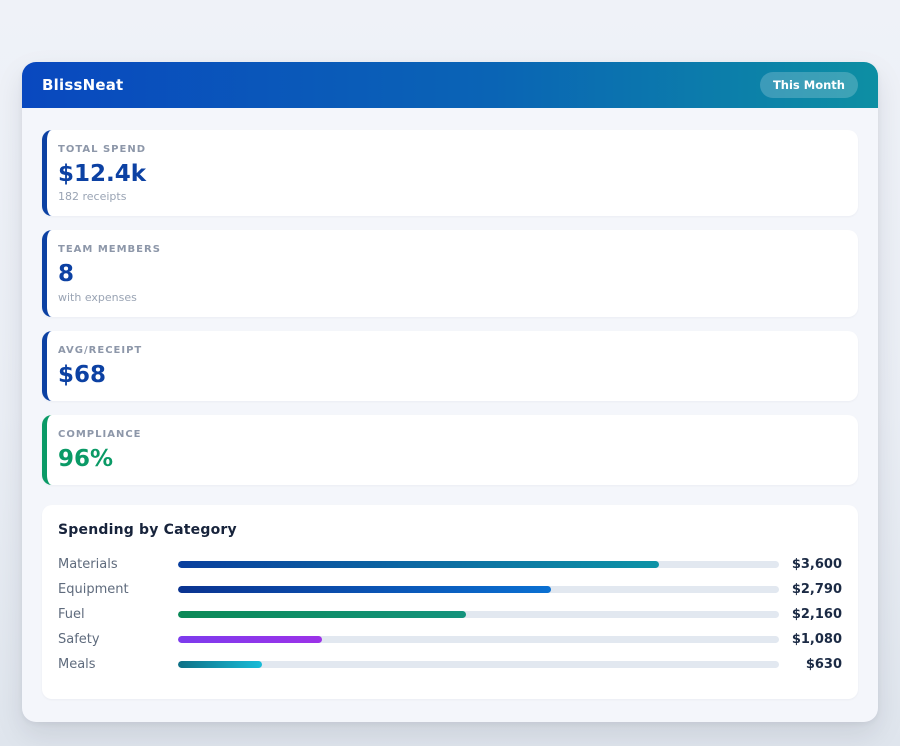 The height and width of the screenshot is (746, 900). What do you see at coordinates (109, 250) in the screenshot?
I see `stat-label: TEAM MEMBERS` at bounding box center [109, 250].